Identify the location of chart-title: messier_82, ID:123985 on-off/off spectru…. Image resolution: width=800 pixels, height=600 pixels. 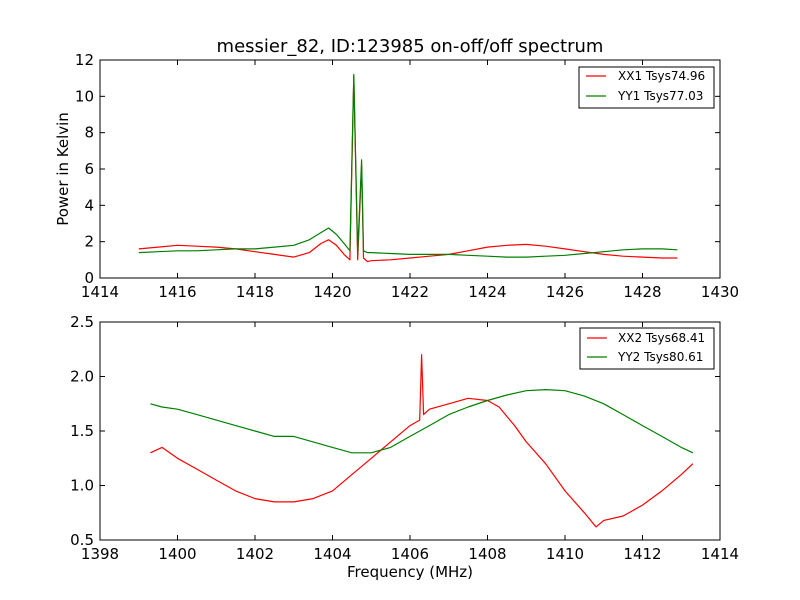
(410, 46).